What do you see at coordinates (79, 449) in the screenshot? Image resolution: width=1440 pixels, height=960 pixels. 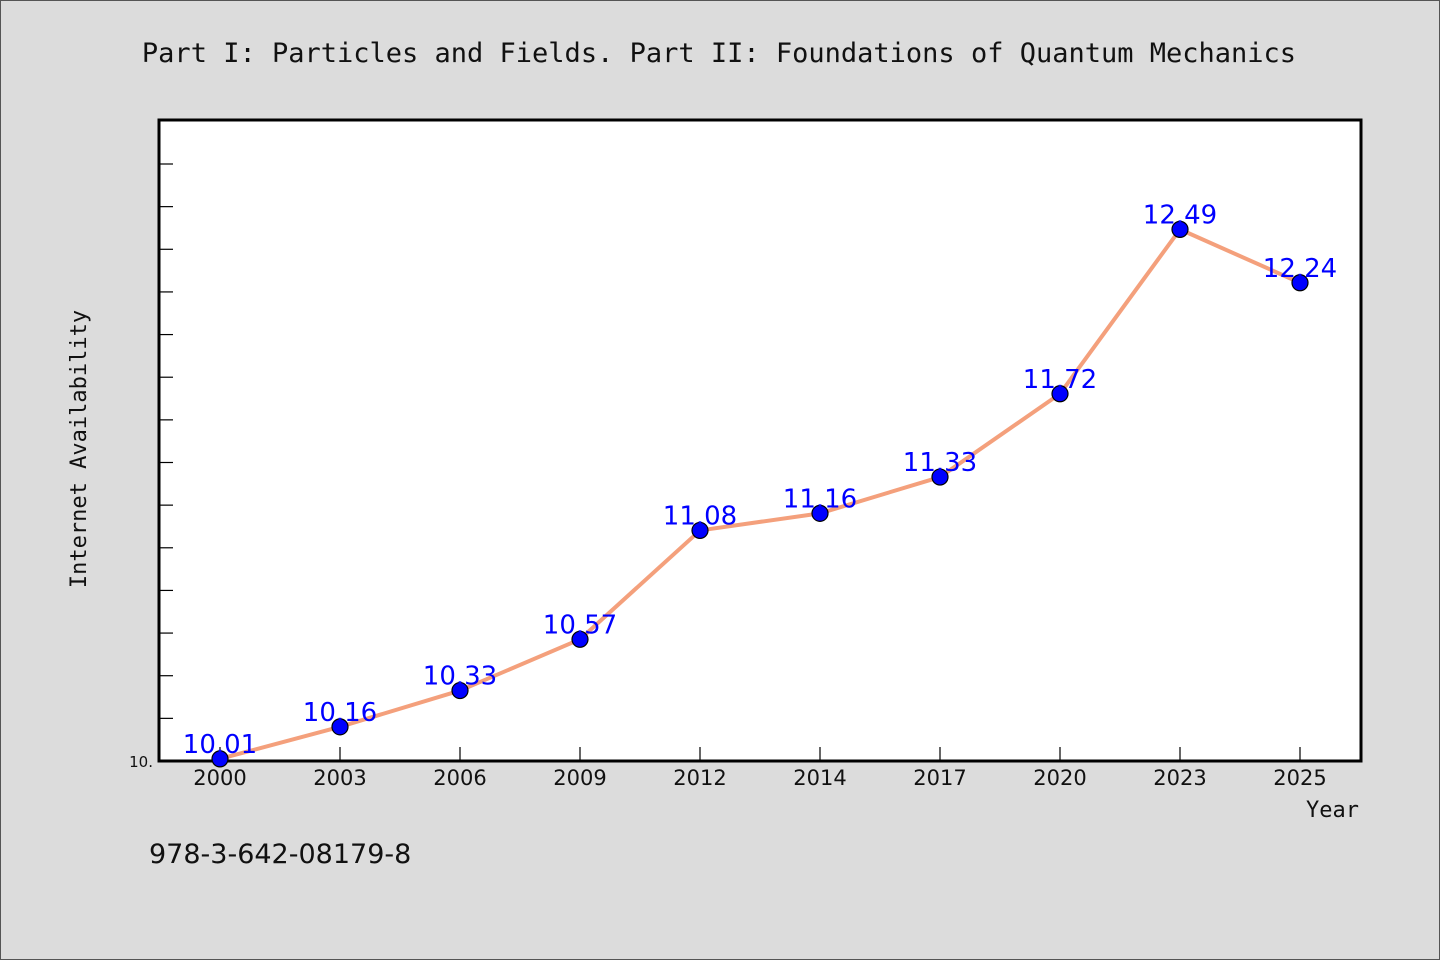 I see `y-axis-label: Internet Availability` at bounding box center [79, 449].